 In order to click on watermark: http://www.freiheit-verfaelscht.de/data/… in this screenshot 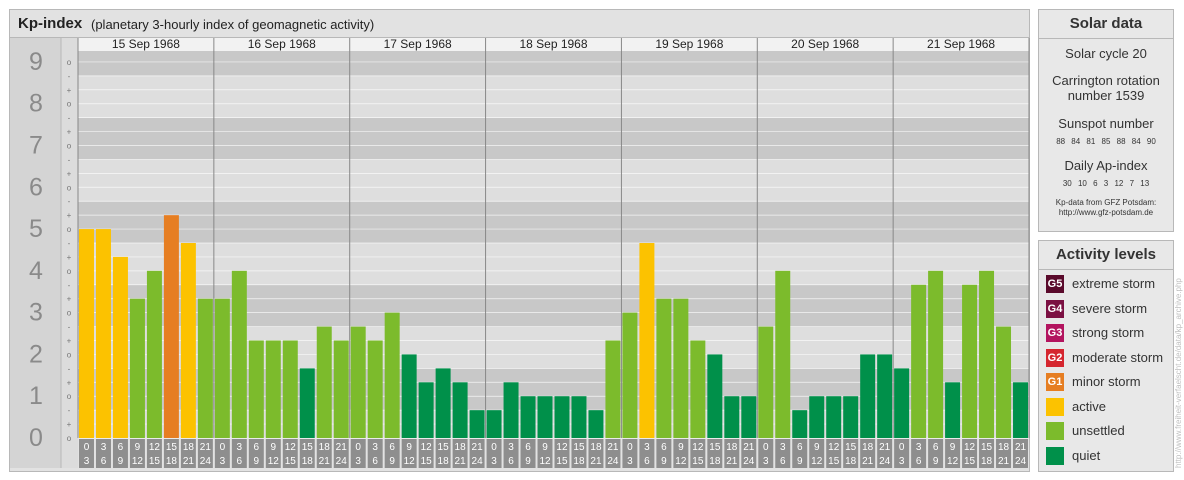, I will do `click(1178, 373)`.